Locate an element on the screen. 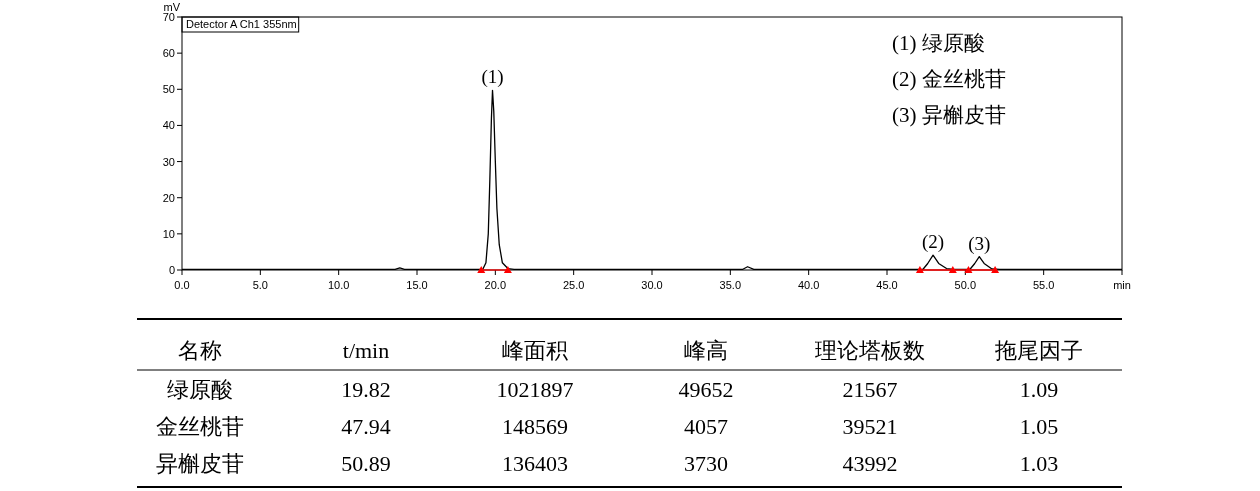  annotation: (3) 异槲皮苷 is located at coordinates (949, 115).